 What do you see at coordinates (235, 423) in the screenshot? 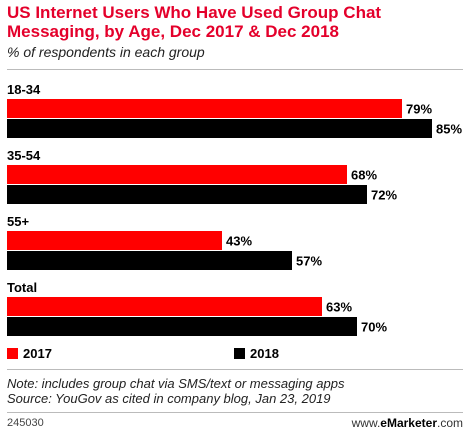
I see `chart-footer: 245030 www.eMarketer.com` at bounding box center [235, 423].